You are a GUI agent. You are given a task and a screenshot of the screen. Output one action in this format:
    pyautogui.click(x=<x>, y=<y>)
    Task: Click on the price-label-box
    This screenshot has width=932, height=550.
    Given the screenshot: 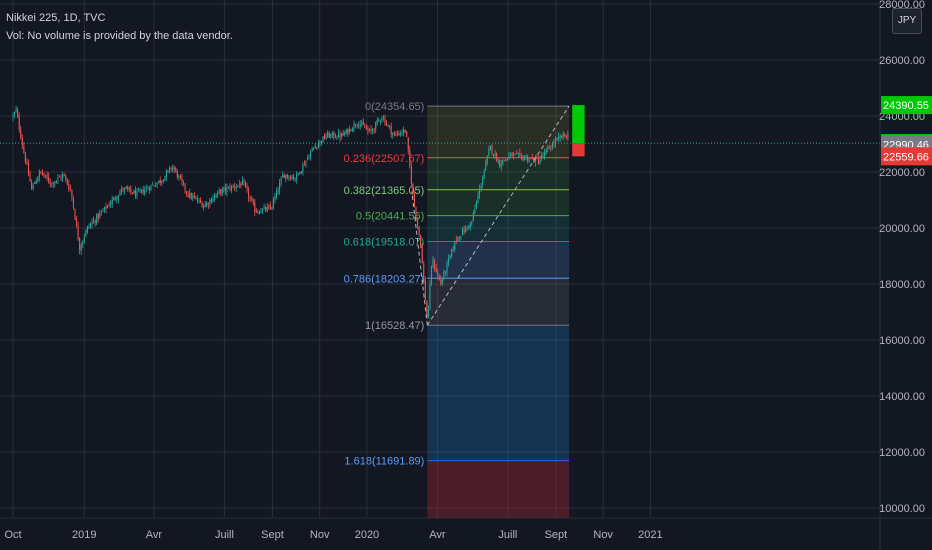 What is the action you would take?
    pyautogui.click(x=906, y=105)
    